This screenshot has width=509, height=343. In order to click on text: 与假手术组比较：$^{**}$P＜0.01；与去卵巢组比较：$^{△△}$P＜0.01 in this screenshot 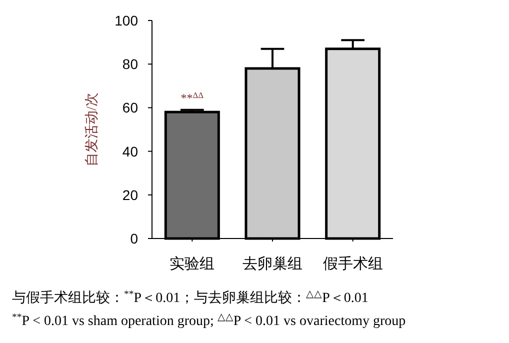, I will do `click(190, 297)`.